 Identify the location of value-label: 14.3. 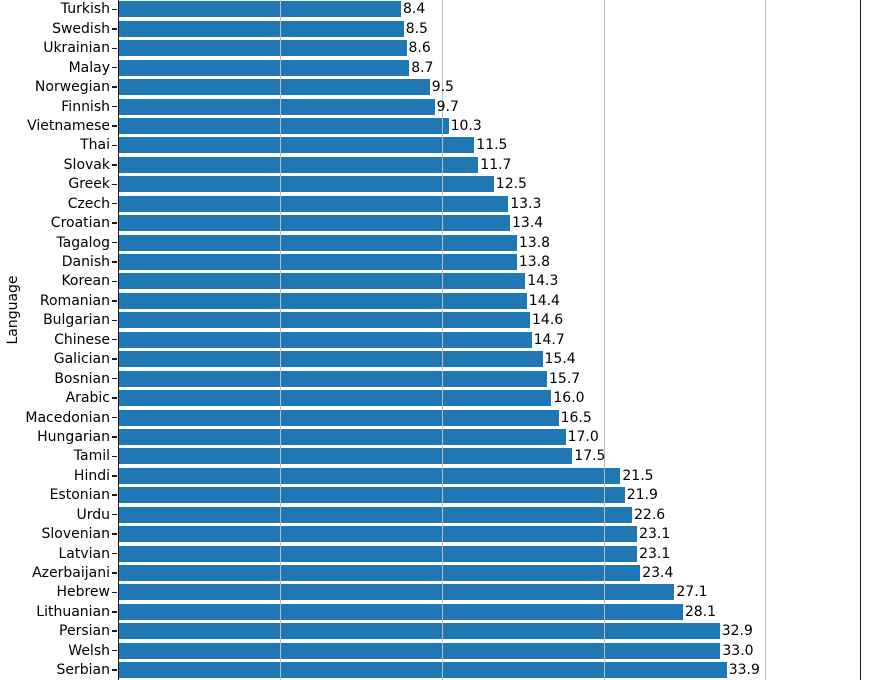
(543, 281).